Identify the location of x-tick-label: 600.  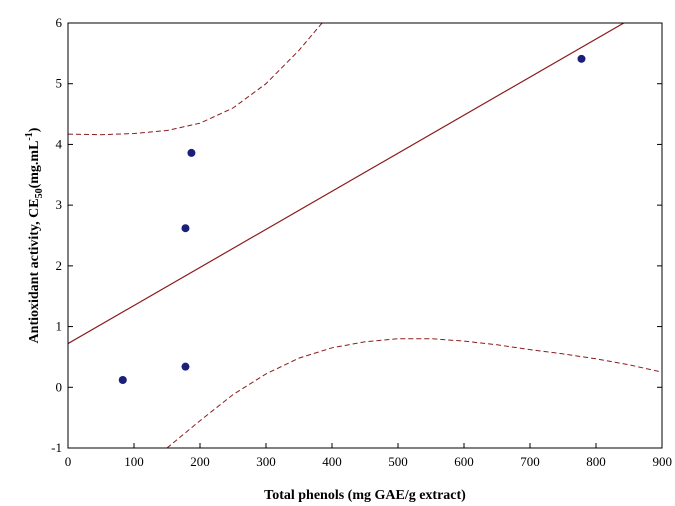
(464, 461).